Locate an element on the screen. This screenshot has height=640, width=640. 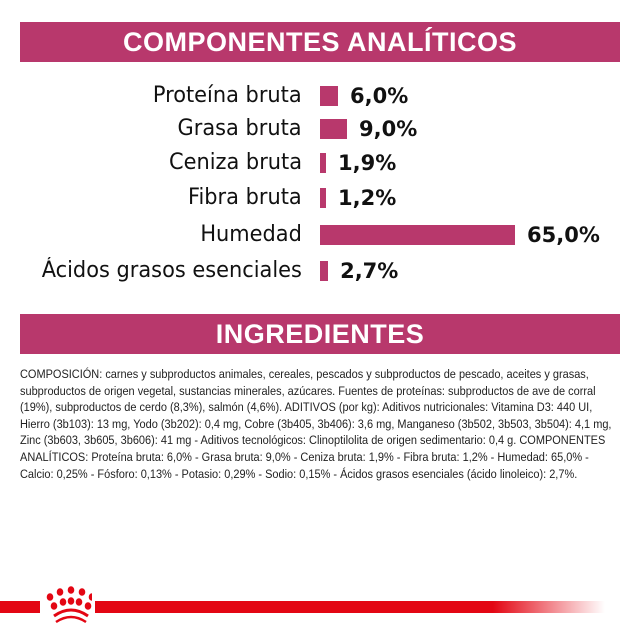
category-label: Fibra bruta is located at coordinates (245, 197).